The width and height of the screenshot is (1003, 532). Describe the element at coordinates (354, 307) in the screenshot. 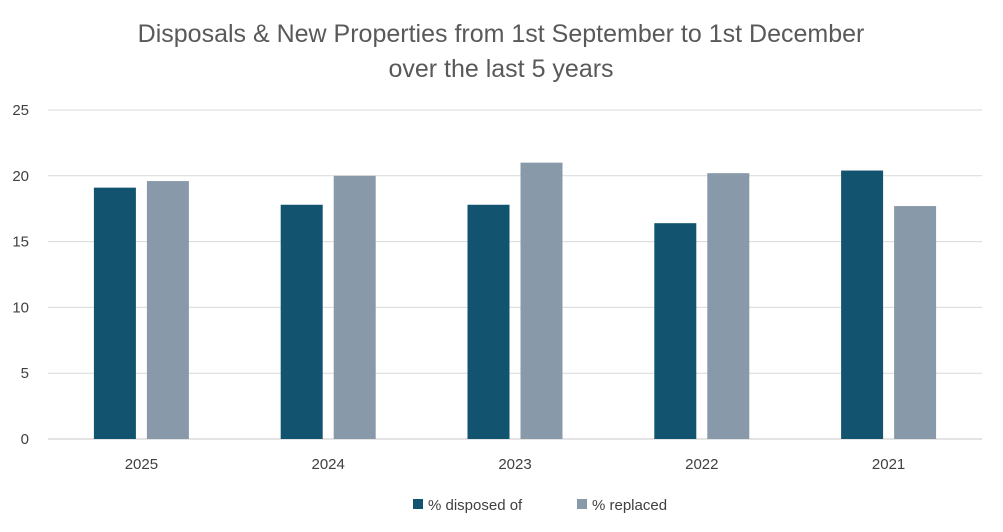

I see `bar-replaced-2024` at that location.